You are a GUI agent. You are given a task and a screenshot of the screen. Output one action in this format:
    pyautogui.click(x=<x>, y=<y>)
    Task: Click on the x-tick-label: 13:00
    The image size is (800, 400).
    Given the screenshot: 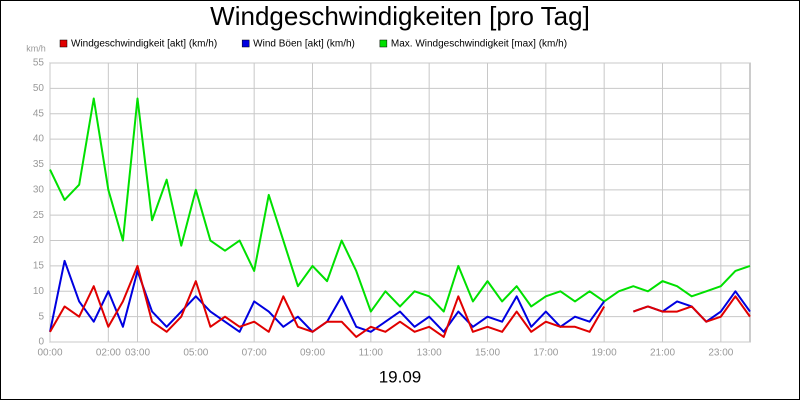 What is the action you would take?
    pyautogui.click(x=429, y=353)
    